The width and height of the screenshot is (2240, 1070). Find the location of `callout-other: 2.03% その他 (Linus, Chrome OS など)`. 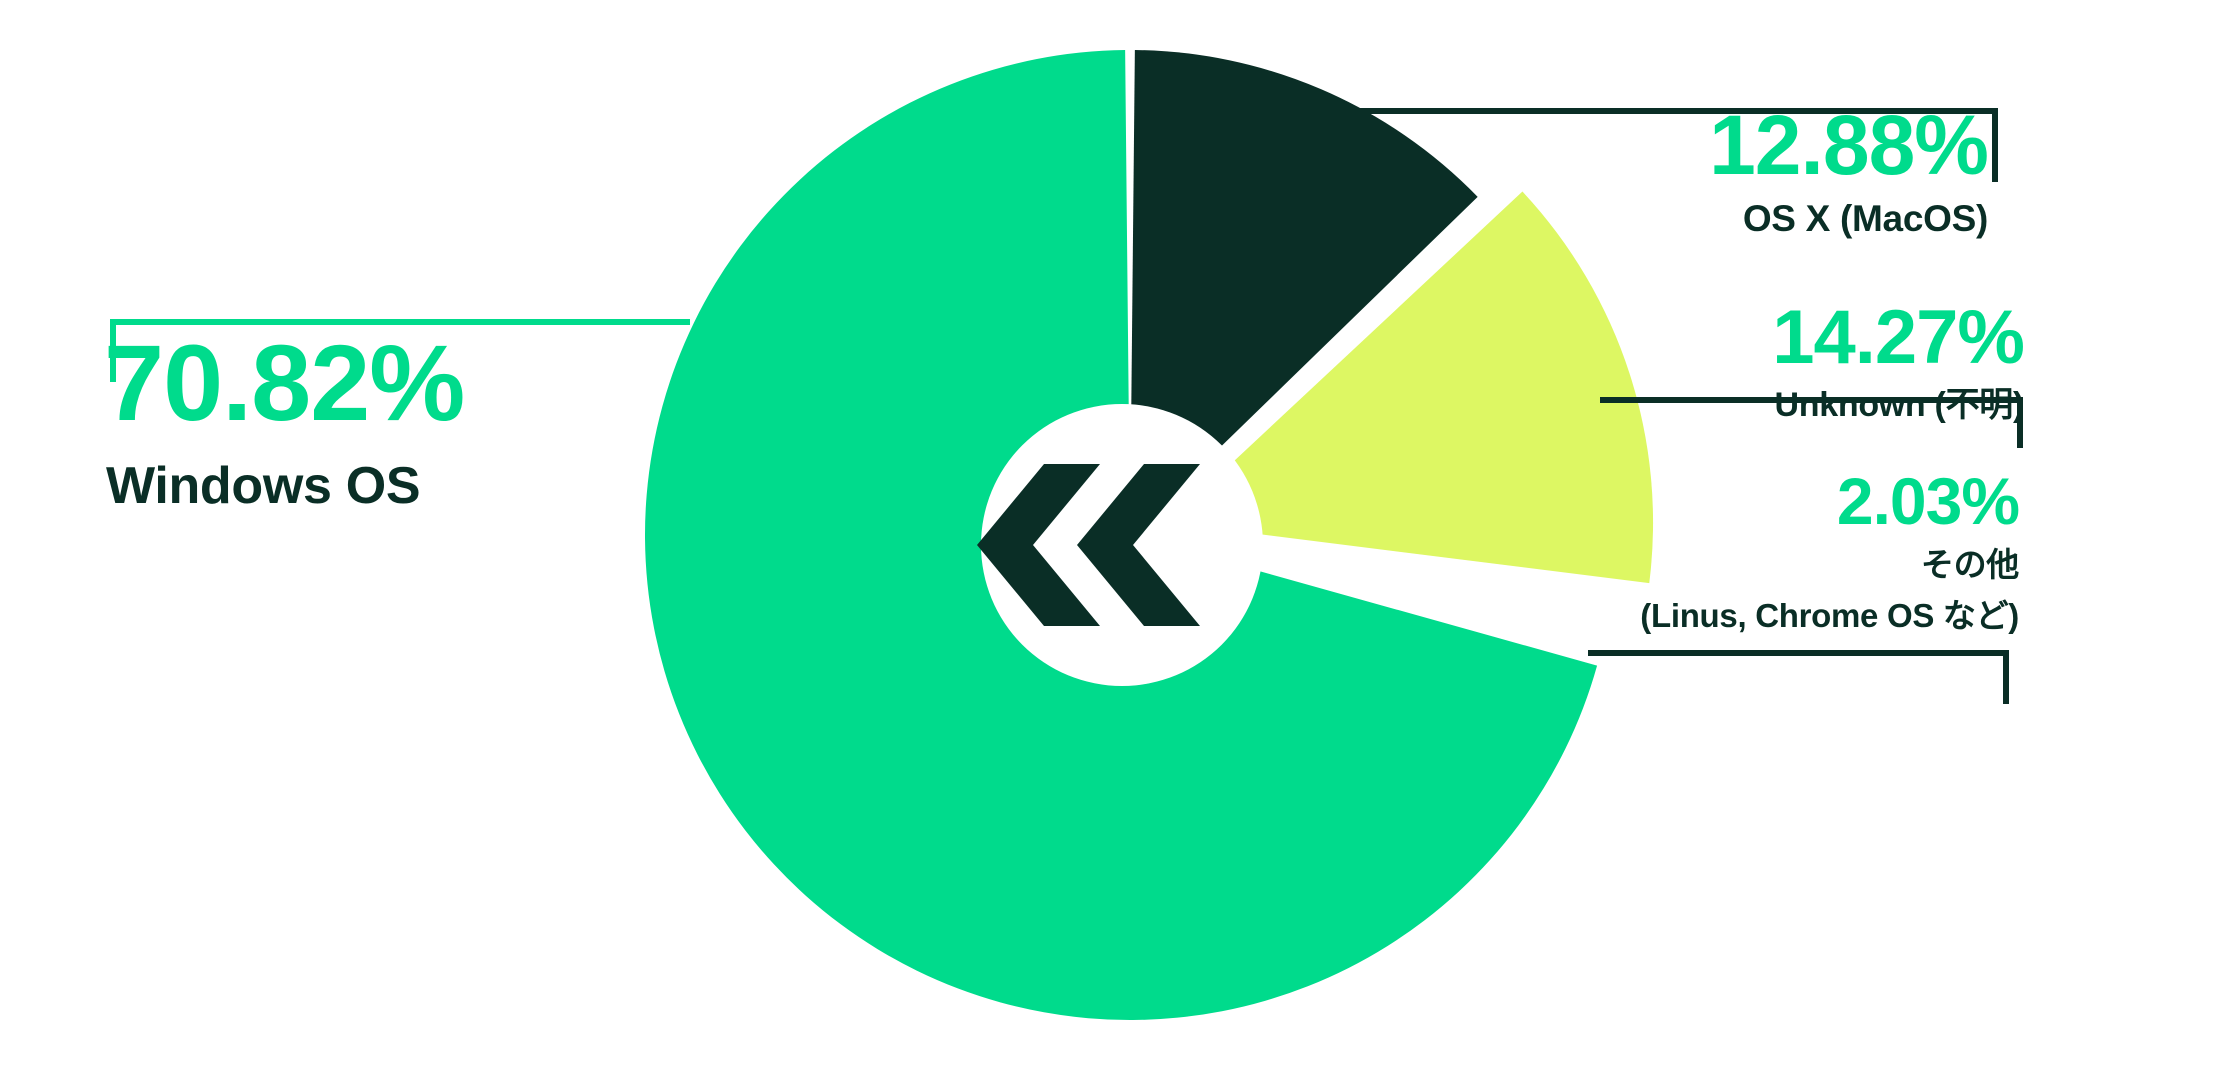

callout-other: 2.03% その他 (Linus, Chrome OS など) is located at coordinates (1795, 542).